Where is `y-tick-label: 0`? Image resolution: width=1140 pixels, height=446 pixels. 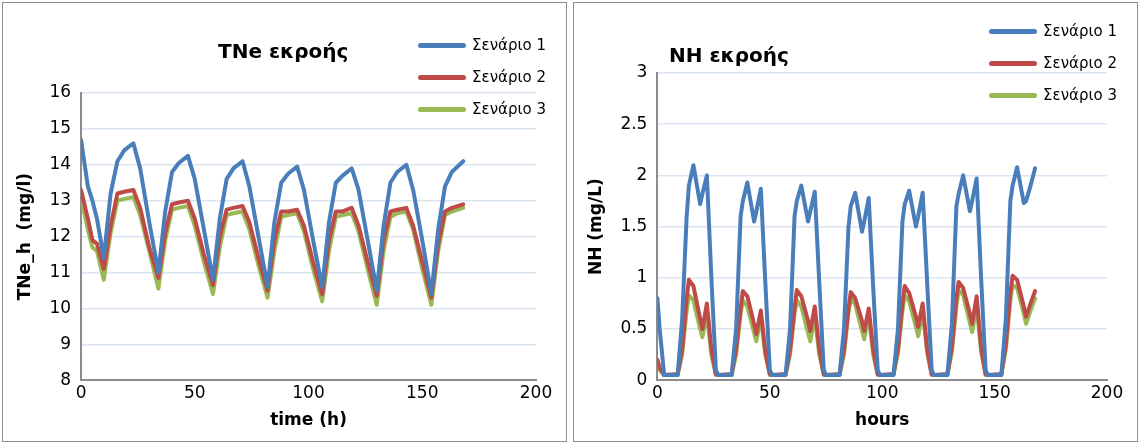 y-tick-label: 0 is located at coordinates (642, 378).